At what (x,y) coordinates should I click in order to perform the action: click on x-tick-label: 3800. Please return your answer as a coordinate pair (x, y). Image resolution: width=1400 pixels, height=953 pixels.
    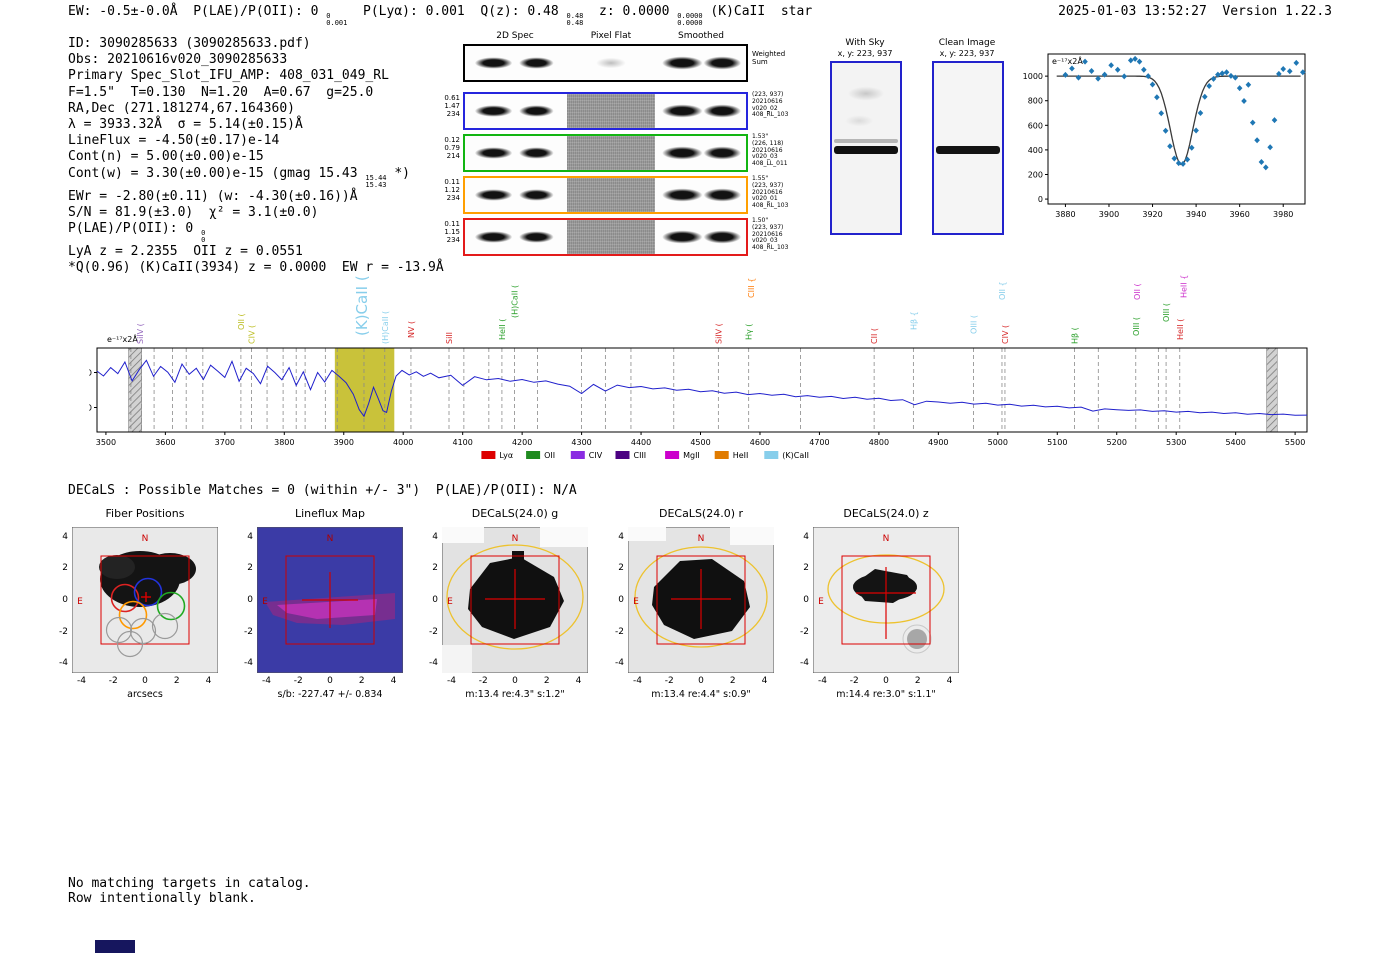
    Looking at the image, I should click on (284, 442).